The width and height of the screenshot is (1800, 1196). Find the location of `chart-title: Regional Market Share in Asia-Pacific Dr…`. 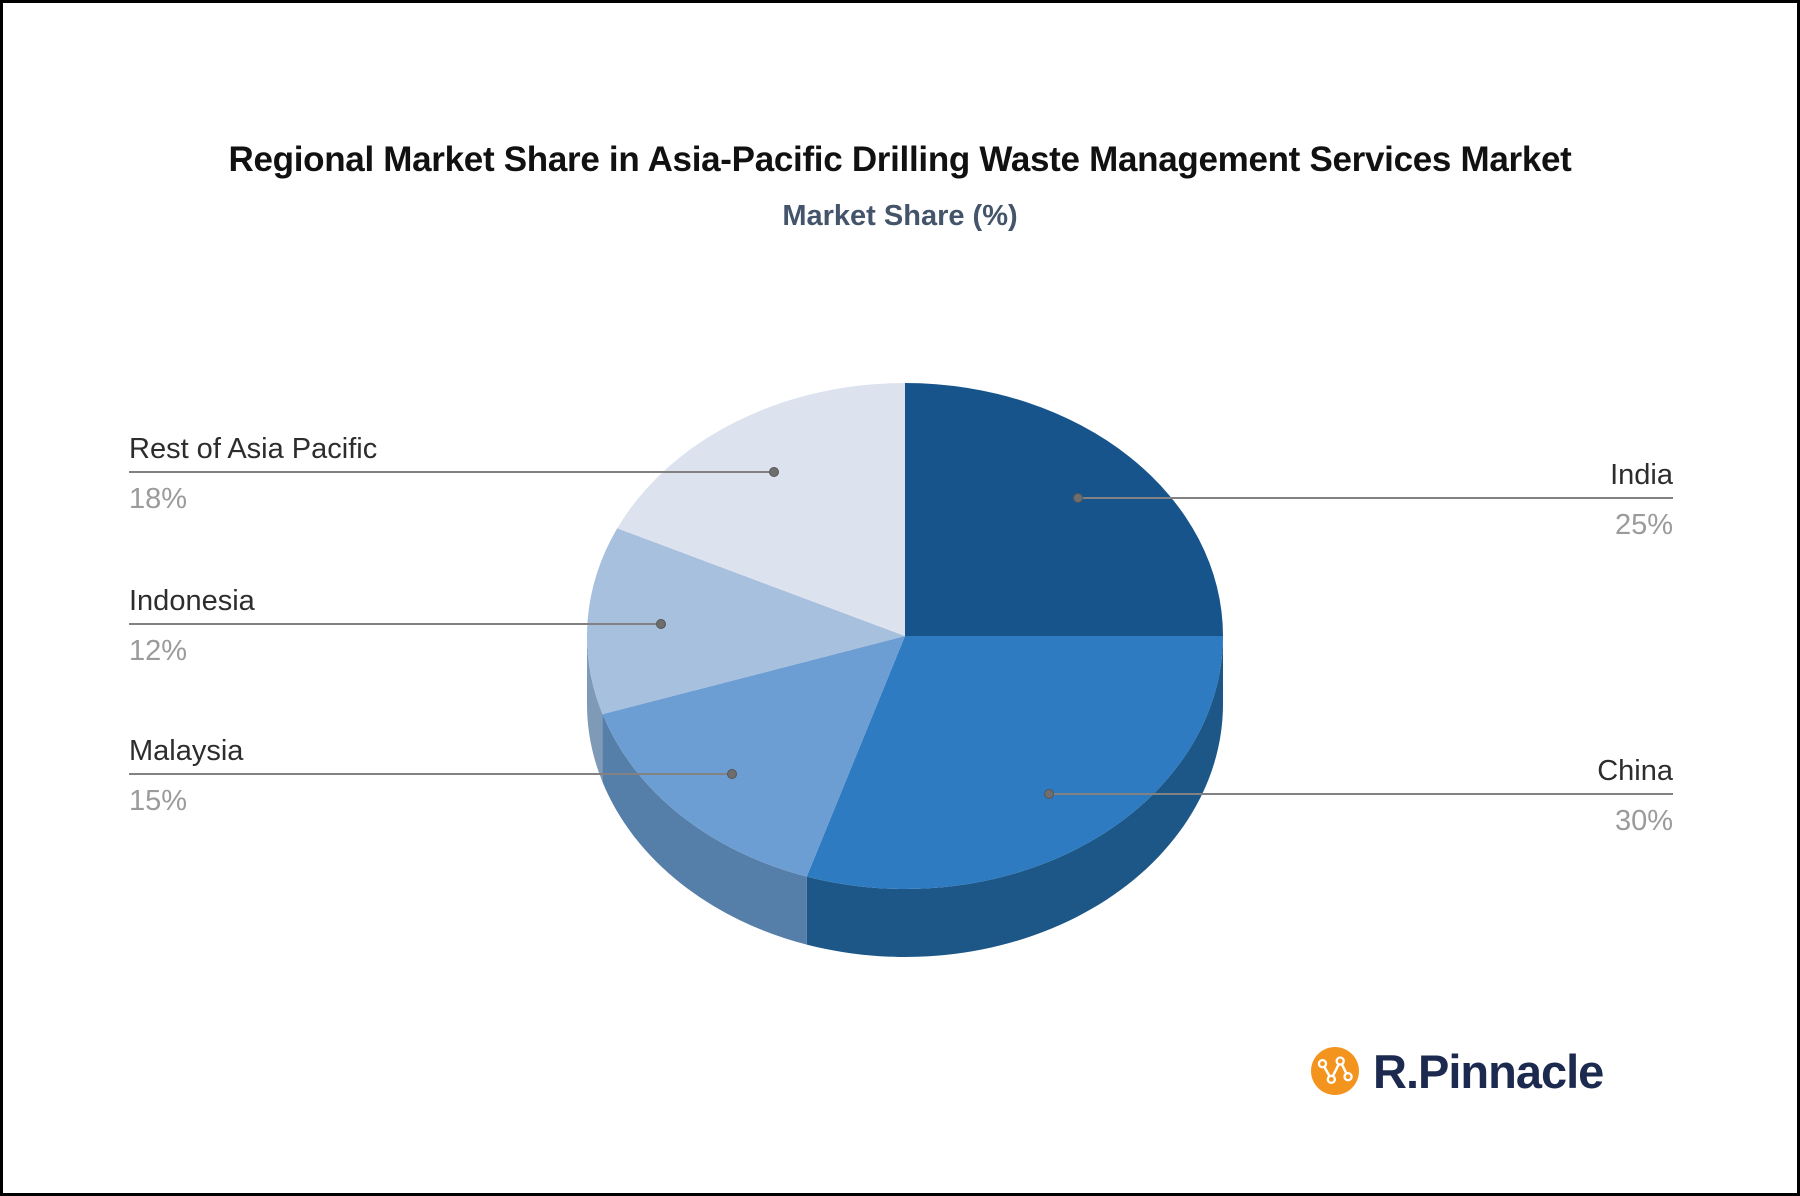

chart-title: Regional Market Share in Asia-Pacific Dr… is located at coordinates (900, 159).